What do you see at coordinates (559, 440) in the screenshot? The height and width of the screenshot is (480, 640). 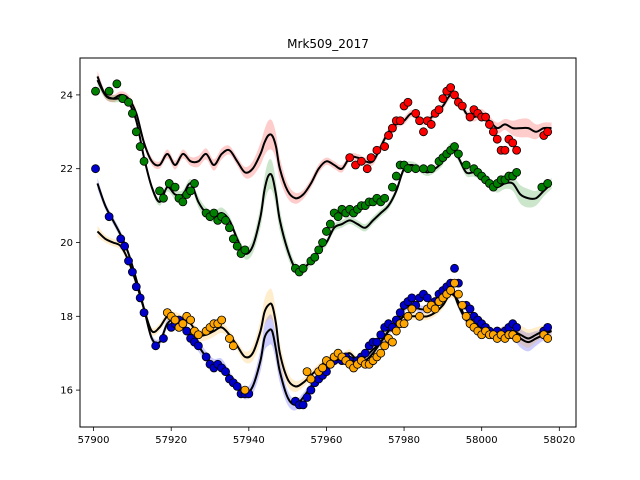 I see `x-tick-label: 58020` at bounding box center [559, 440].